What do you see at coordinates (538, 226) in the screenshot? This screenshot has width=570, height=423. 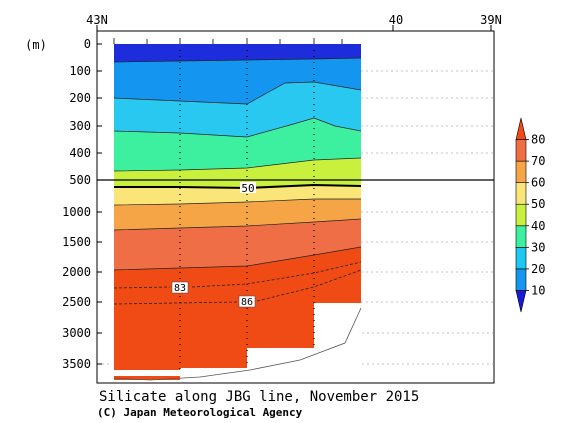 I see `colorbar-label: 40` at bounding box center [538, 226].